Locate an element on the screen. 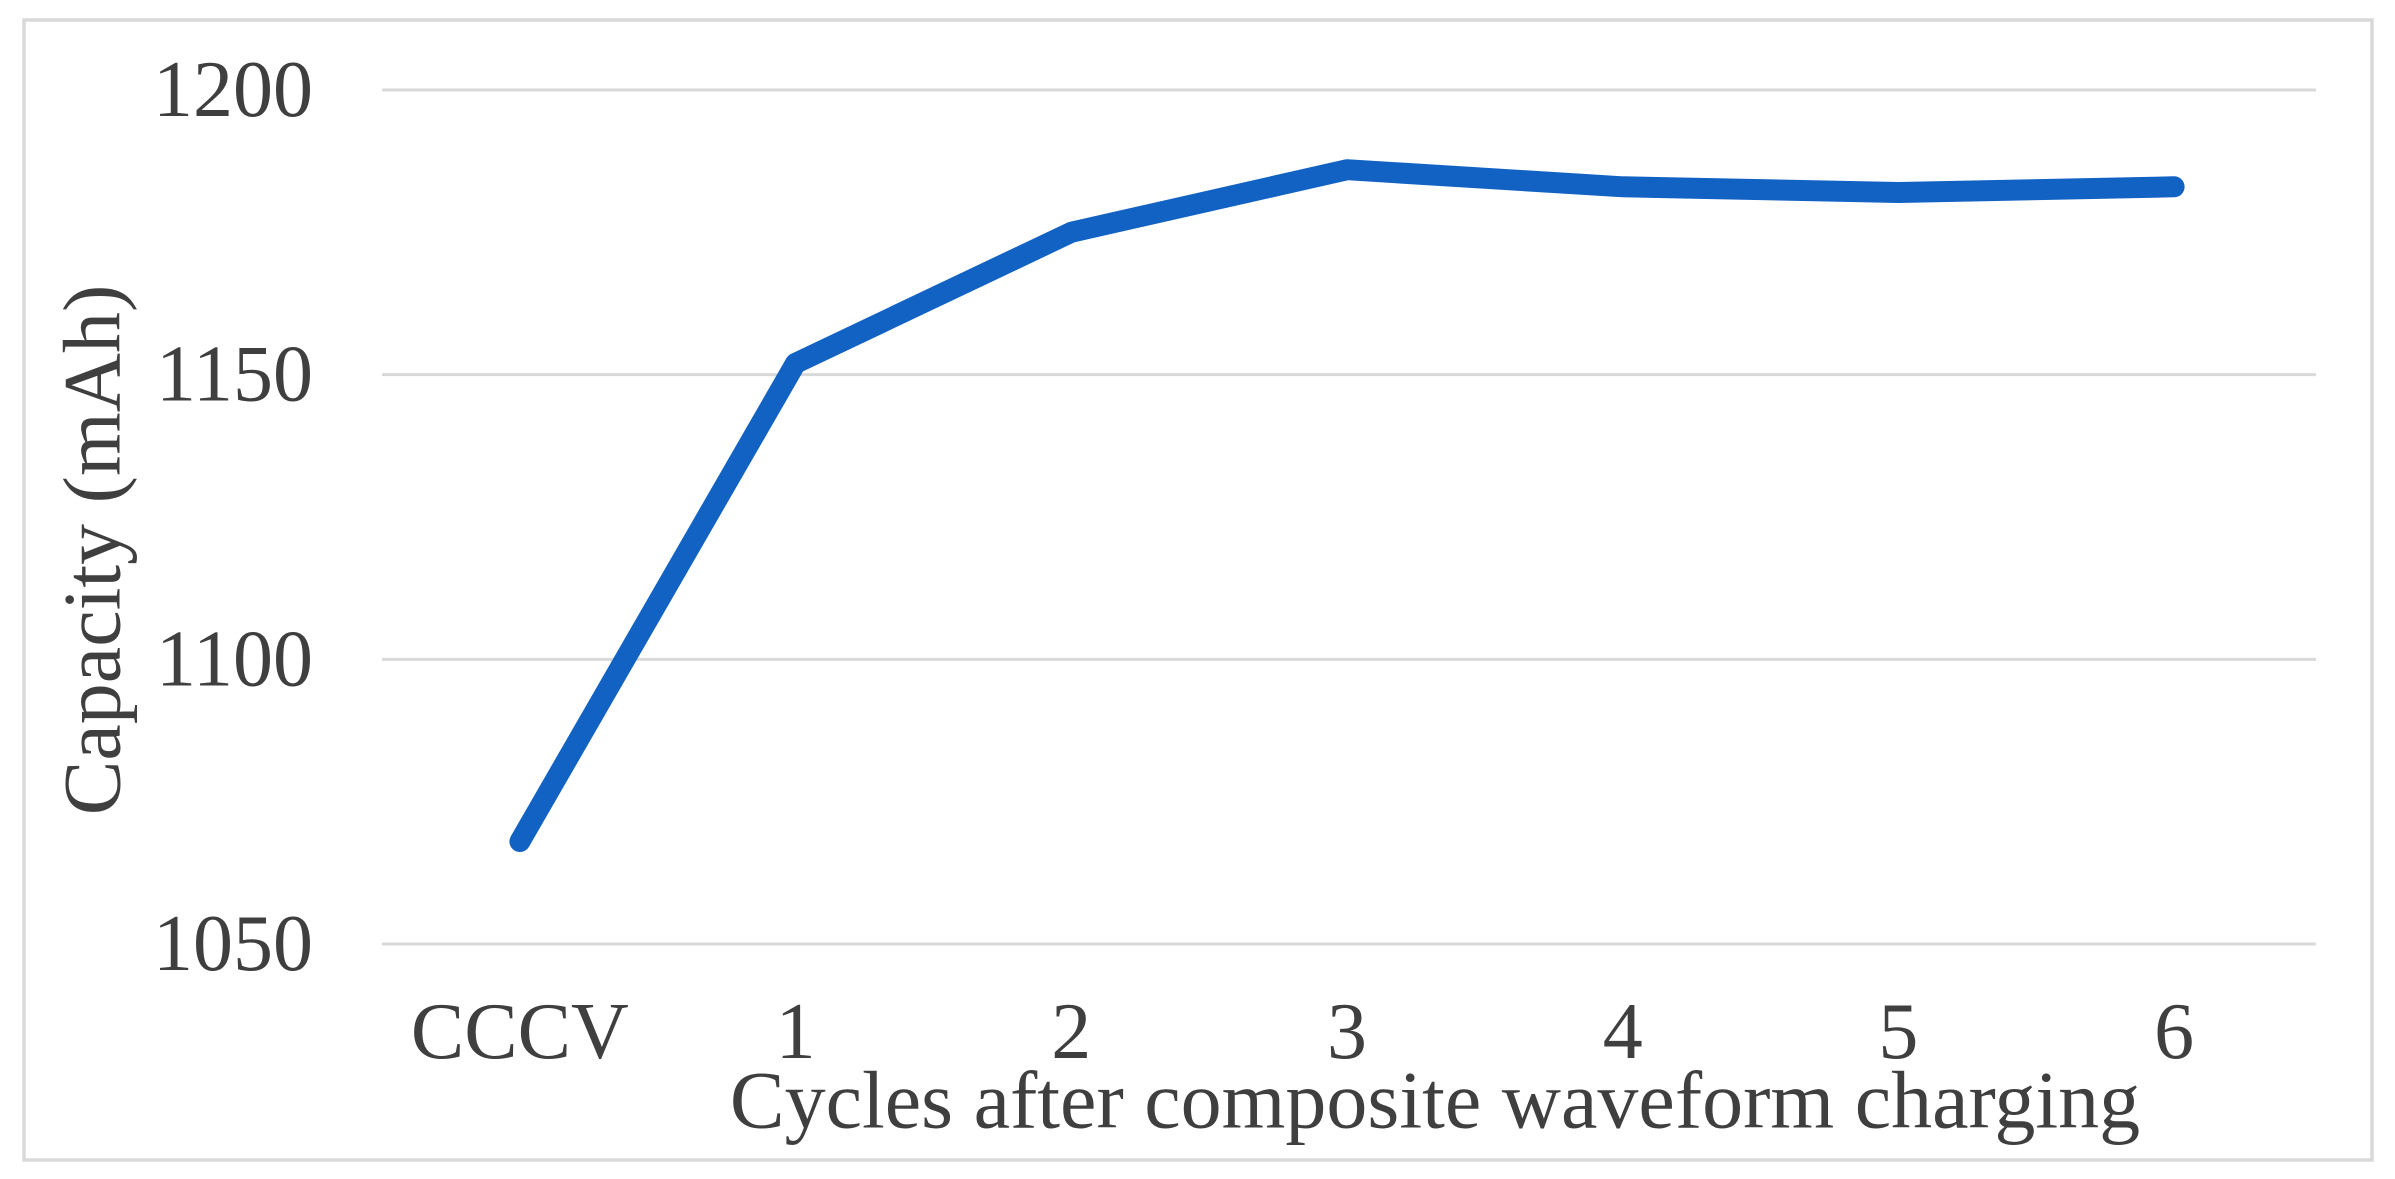 The image size is (2395, 1179). y-tick-label: 1050 is located at coordinates (233, 944).